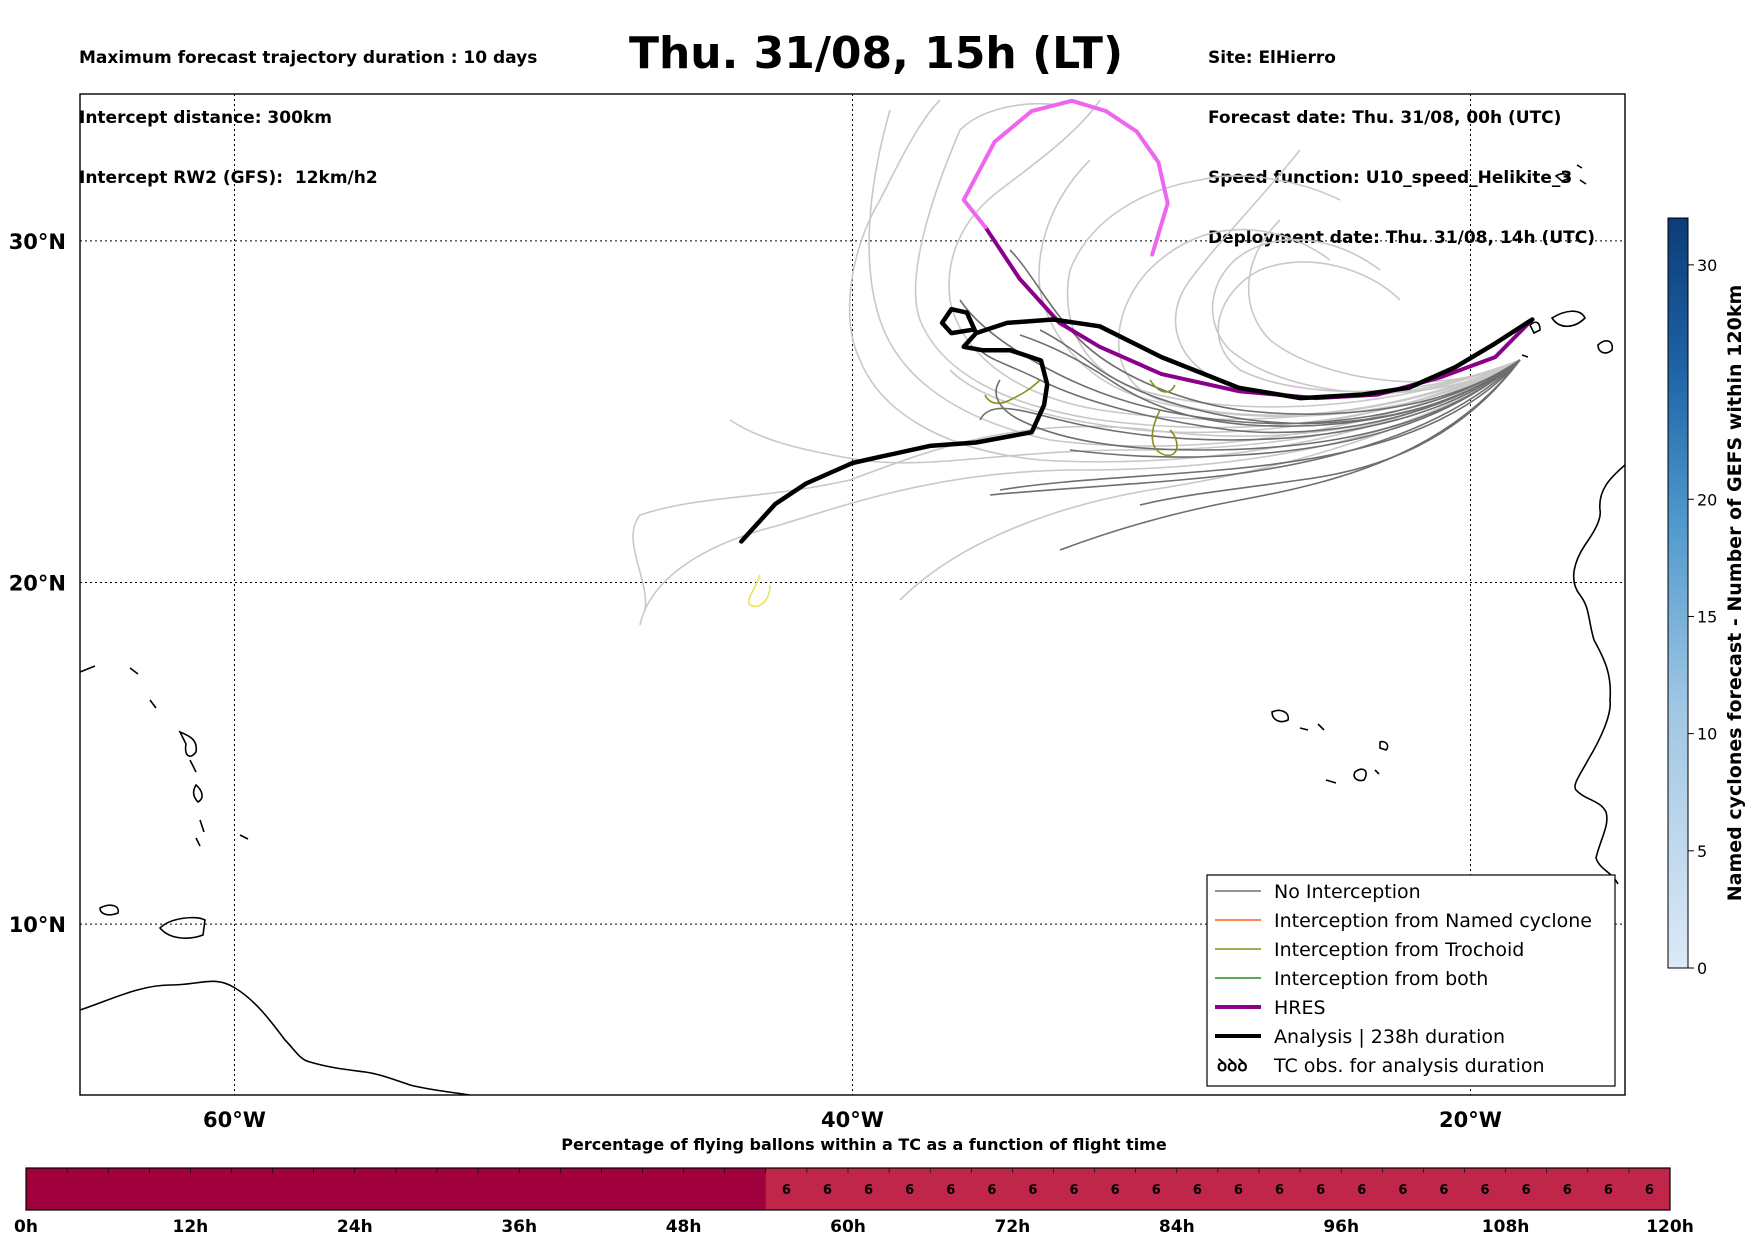 The image size is (1752, 1241). Describe the element at coordinates (1272, 58) in the screenshot. I see `header-right-line: Site: ElHierro` at that location.